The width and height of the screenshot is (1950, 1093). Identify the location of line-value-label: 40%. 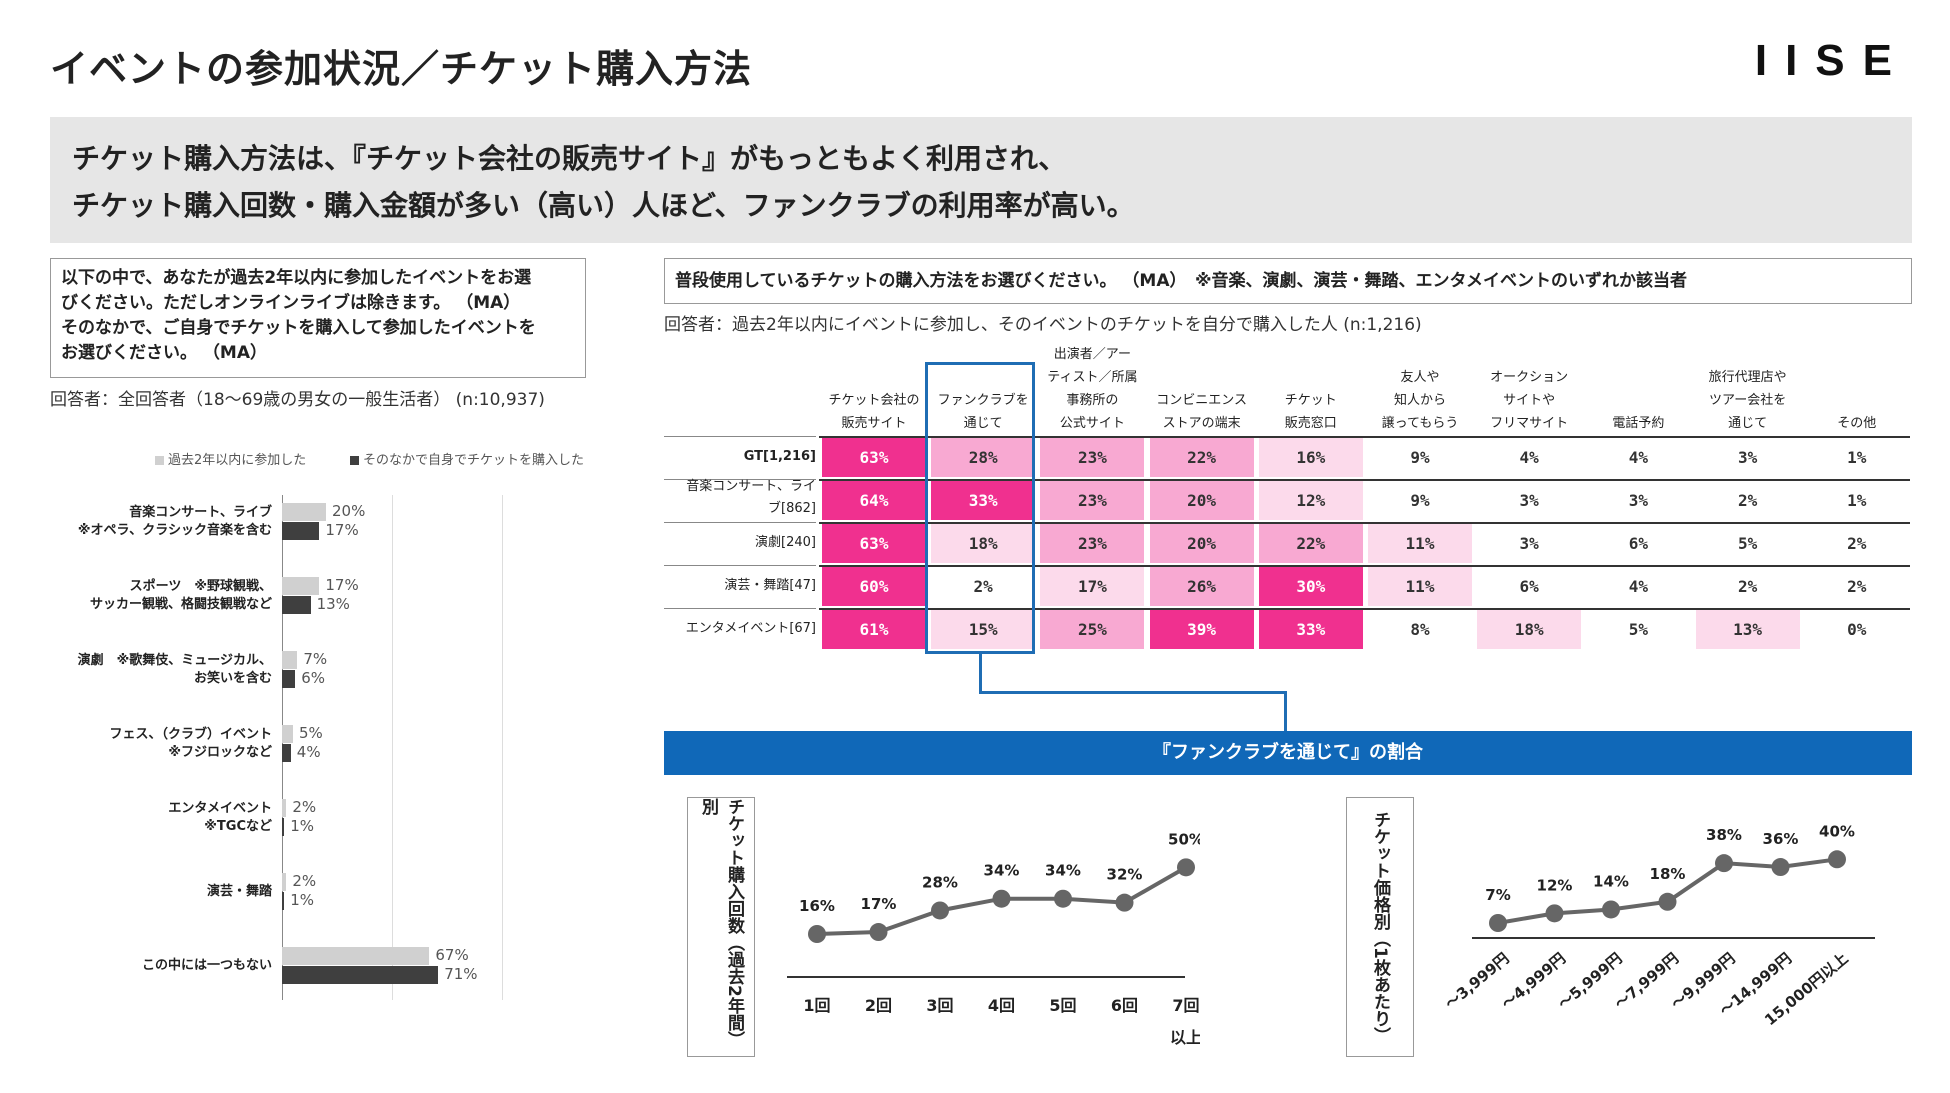
(1837, 831).